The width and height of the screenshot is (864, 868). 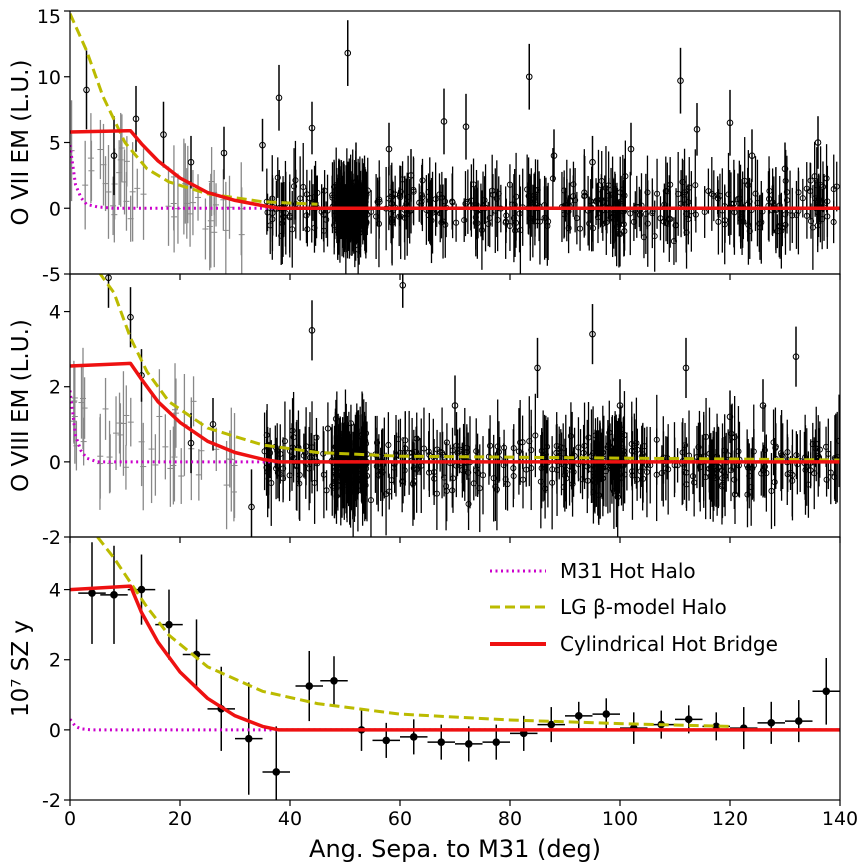 What do you see at coordinates (49, 17) in the screenshot?
I see `y-tick-label: 15` at bounding box center [49, 17].